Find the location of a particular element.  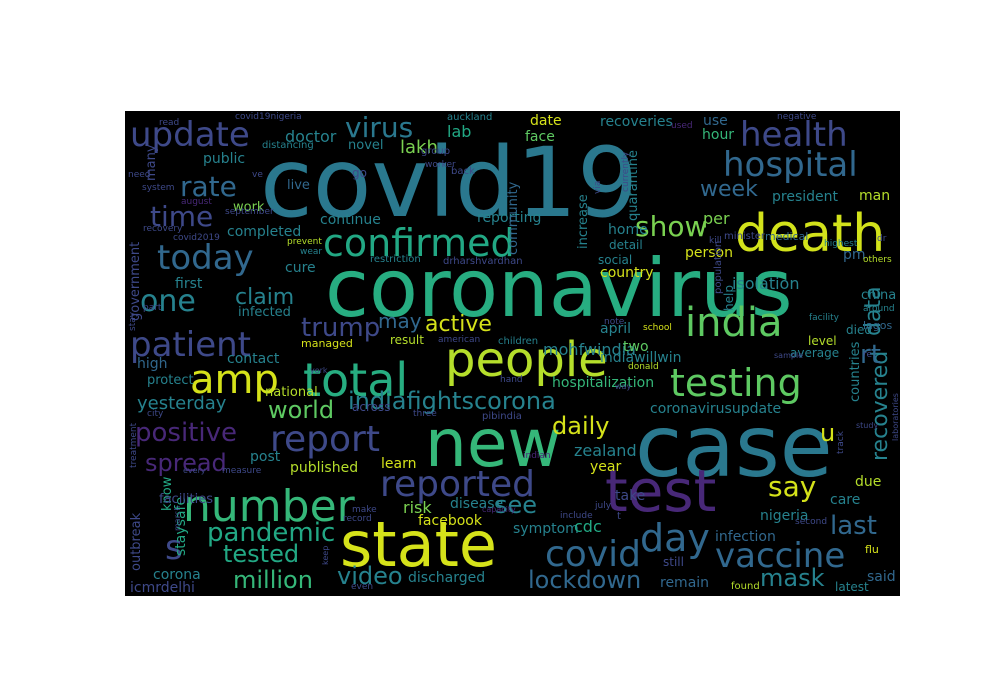

word-amp: amp is located at coordinates (234, 380).